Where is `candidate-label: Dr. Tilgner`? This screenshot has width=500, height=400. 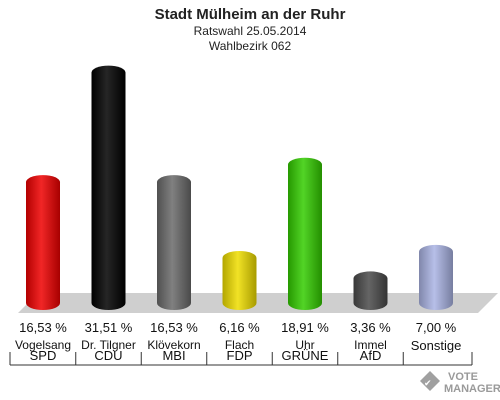
candidate-label: Dr. Tilgner is located at coordinates (108, 345).